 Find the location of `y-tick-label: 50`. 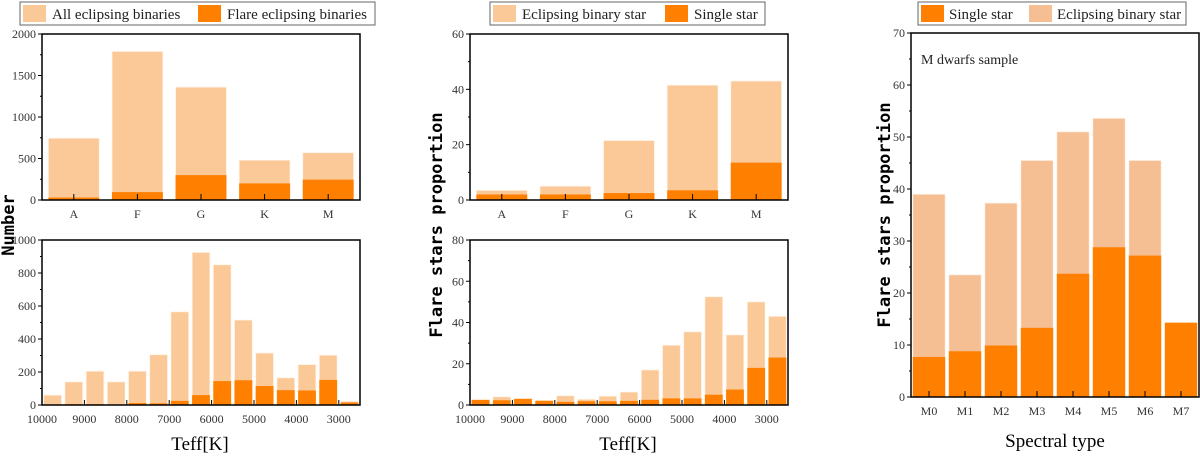

y-tick-label: 50 is located at coordinates (899, 137).